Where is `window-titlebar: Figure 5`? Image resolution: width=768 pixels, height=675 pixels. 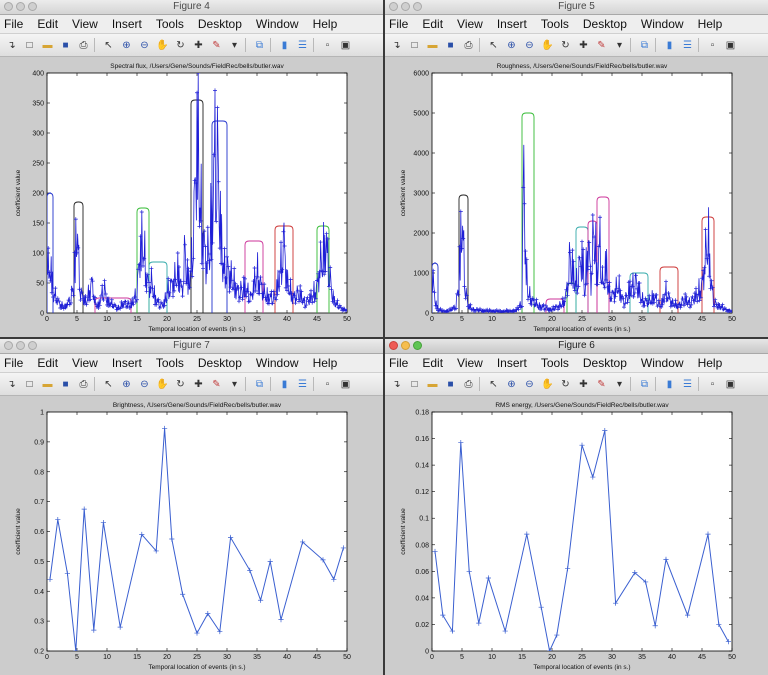 window-titlebar: Figure 5 is located at coordinates (576, 7).